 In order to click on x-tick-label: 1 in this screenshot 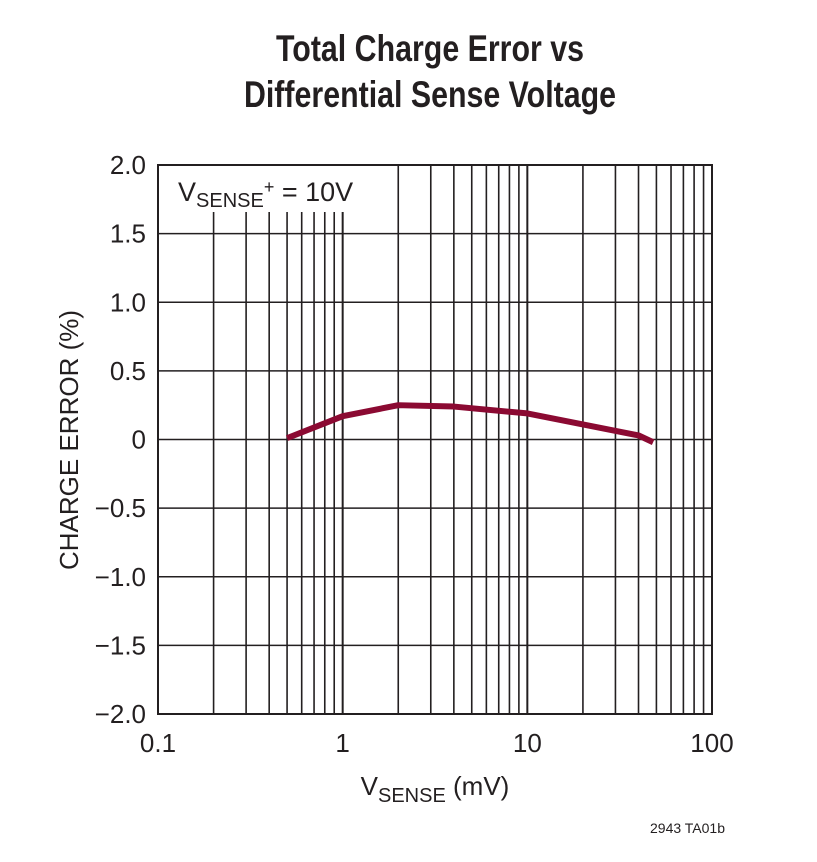, I will do `click(342, 743)`.